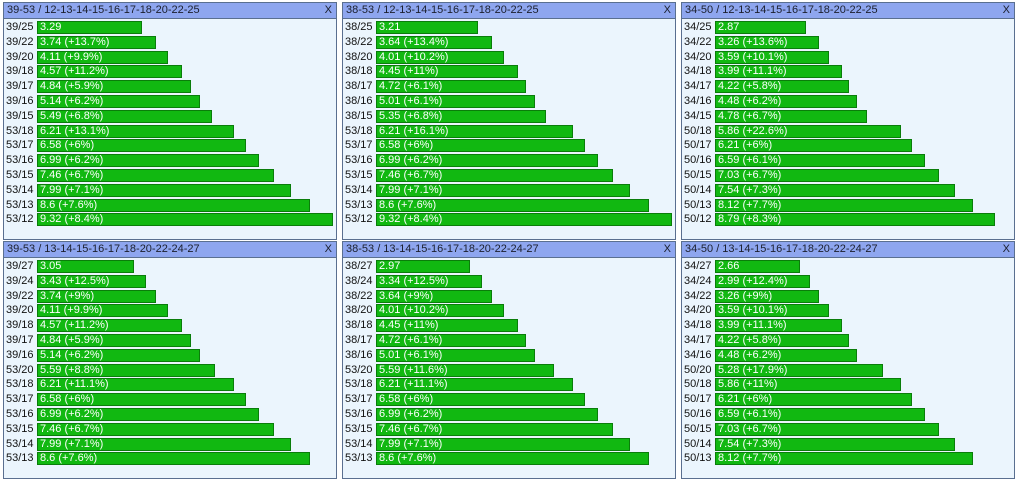  Describe the element at coordinates (411, 86) in the screenshot. I see `bar-value-label: 4.72 (+6.1%)` at that location.